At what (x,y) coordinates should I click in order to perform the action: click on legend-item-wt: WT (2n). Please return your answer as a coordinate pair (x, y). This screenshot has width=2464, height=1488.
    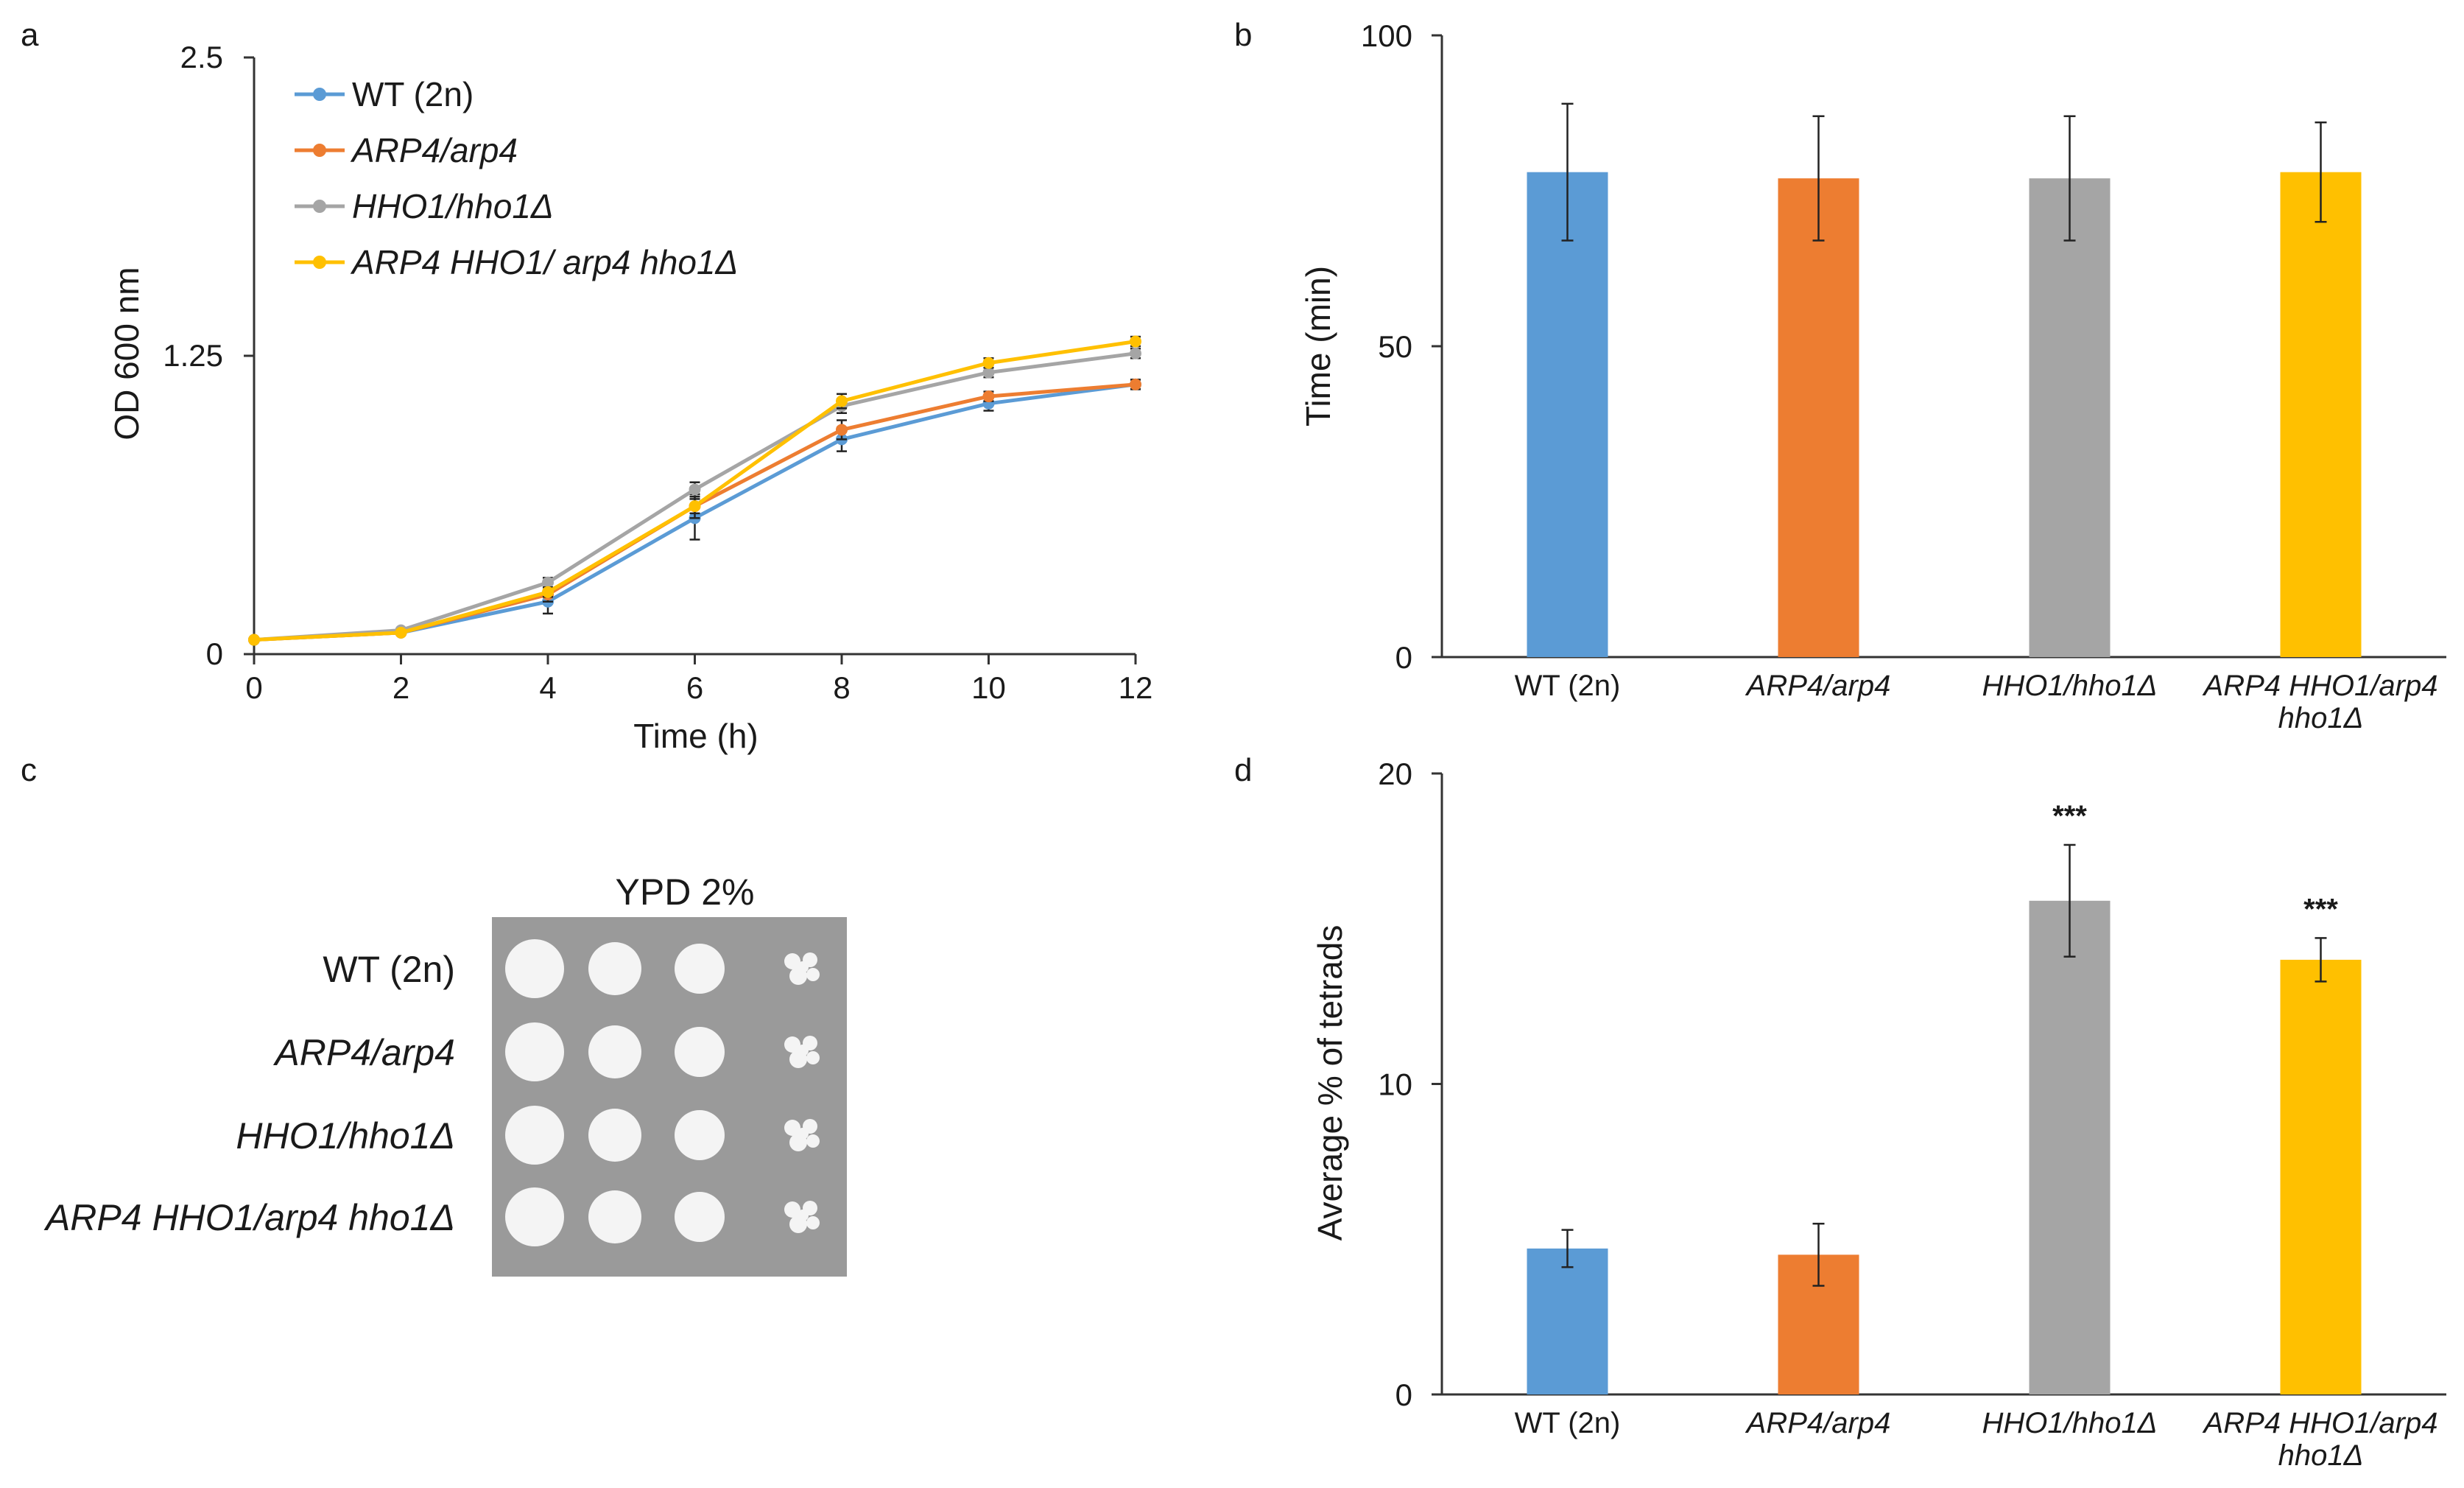
    Looking at the image, I should click on (385, 94).